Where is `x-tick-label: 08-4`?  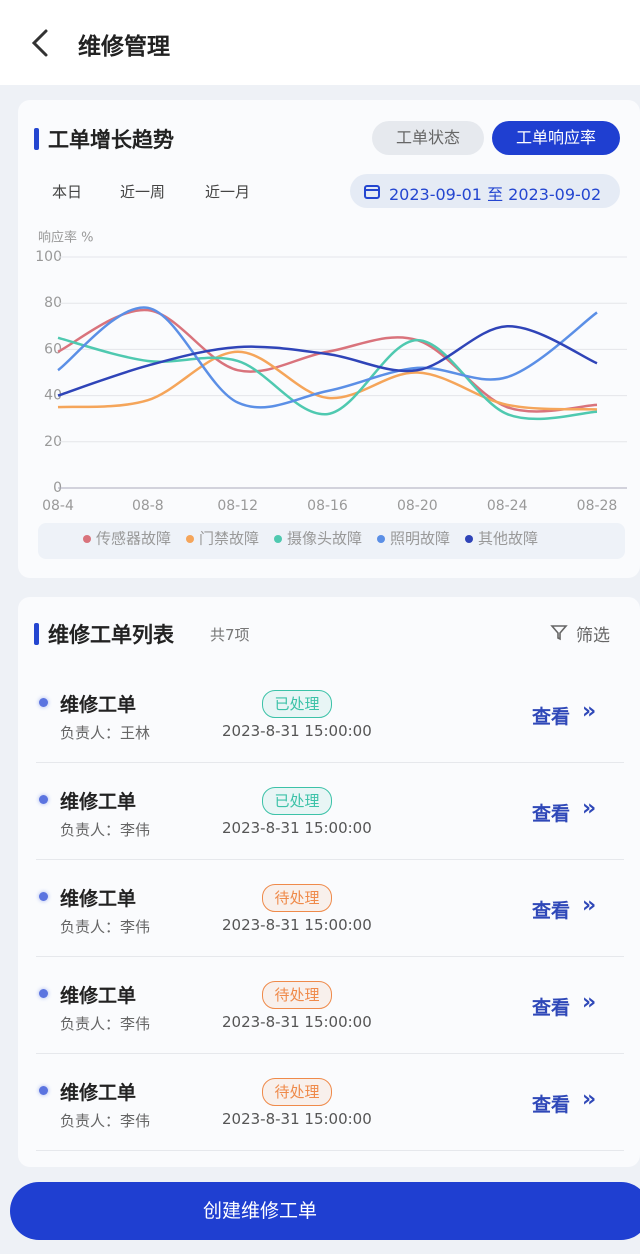 x-tick-label: 08-4 is located at coordinates (58, 506).